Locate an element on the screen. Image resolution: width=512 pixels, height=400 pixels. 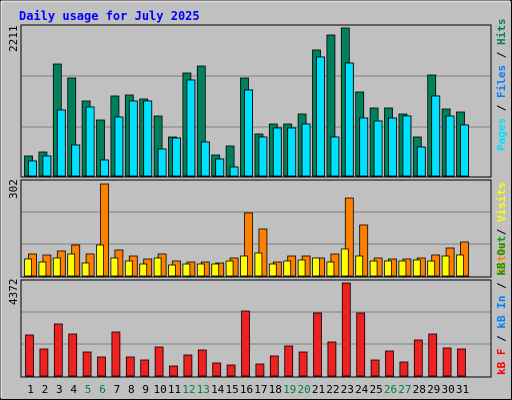
x-tick-label: 15 is located at coordinates (231, 389).